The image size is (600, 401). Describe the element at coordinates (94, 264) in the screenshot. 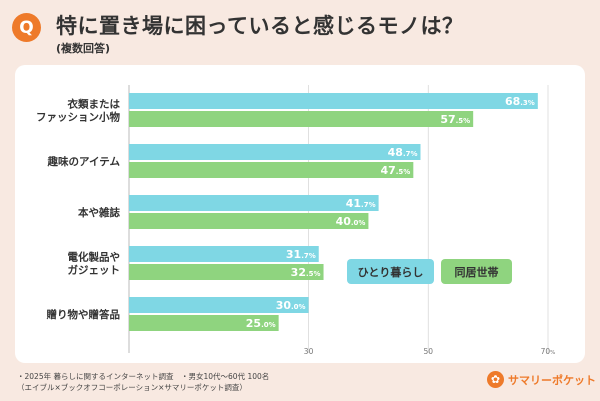

I see `category-label: 電化製品やガジェット` at that location.